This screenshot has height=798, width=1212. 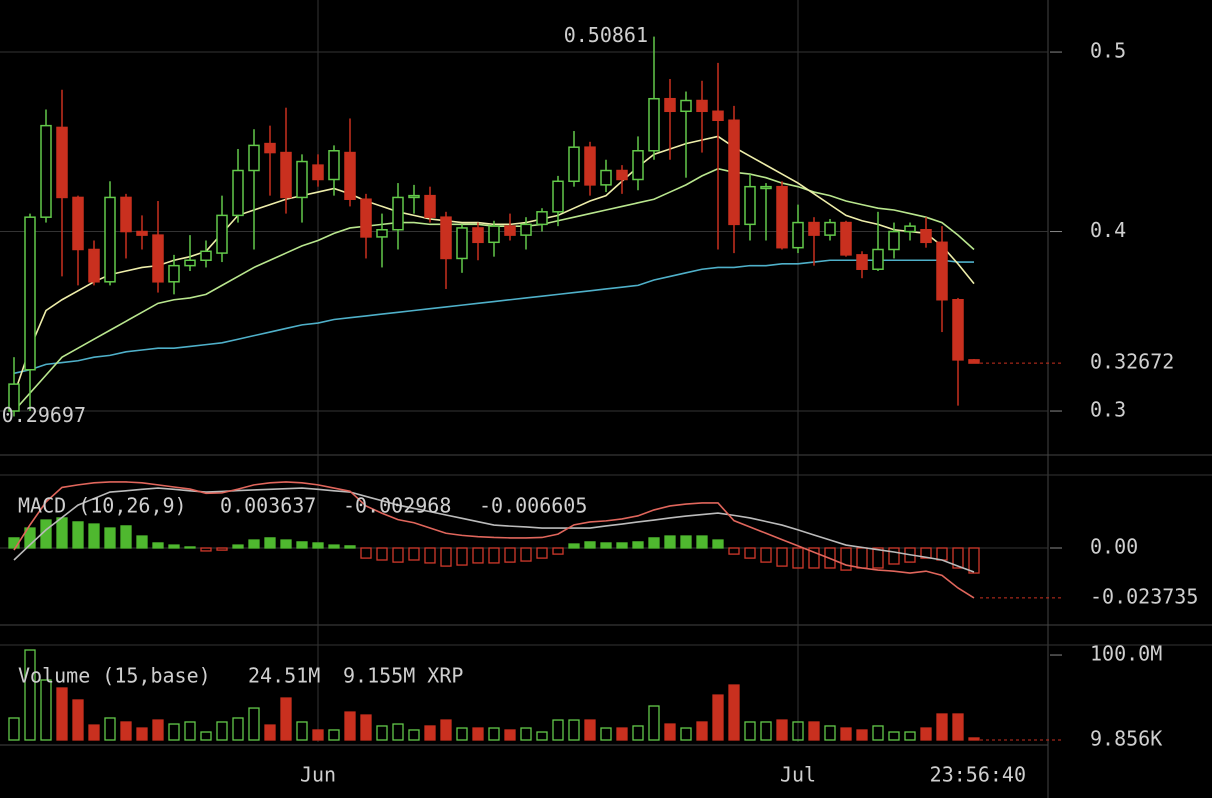 What do you see at coordinates (403, 676) in the screenshot?
I see `indicator-readout: 9.155M XRP` at bounding box center [403, 676].